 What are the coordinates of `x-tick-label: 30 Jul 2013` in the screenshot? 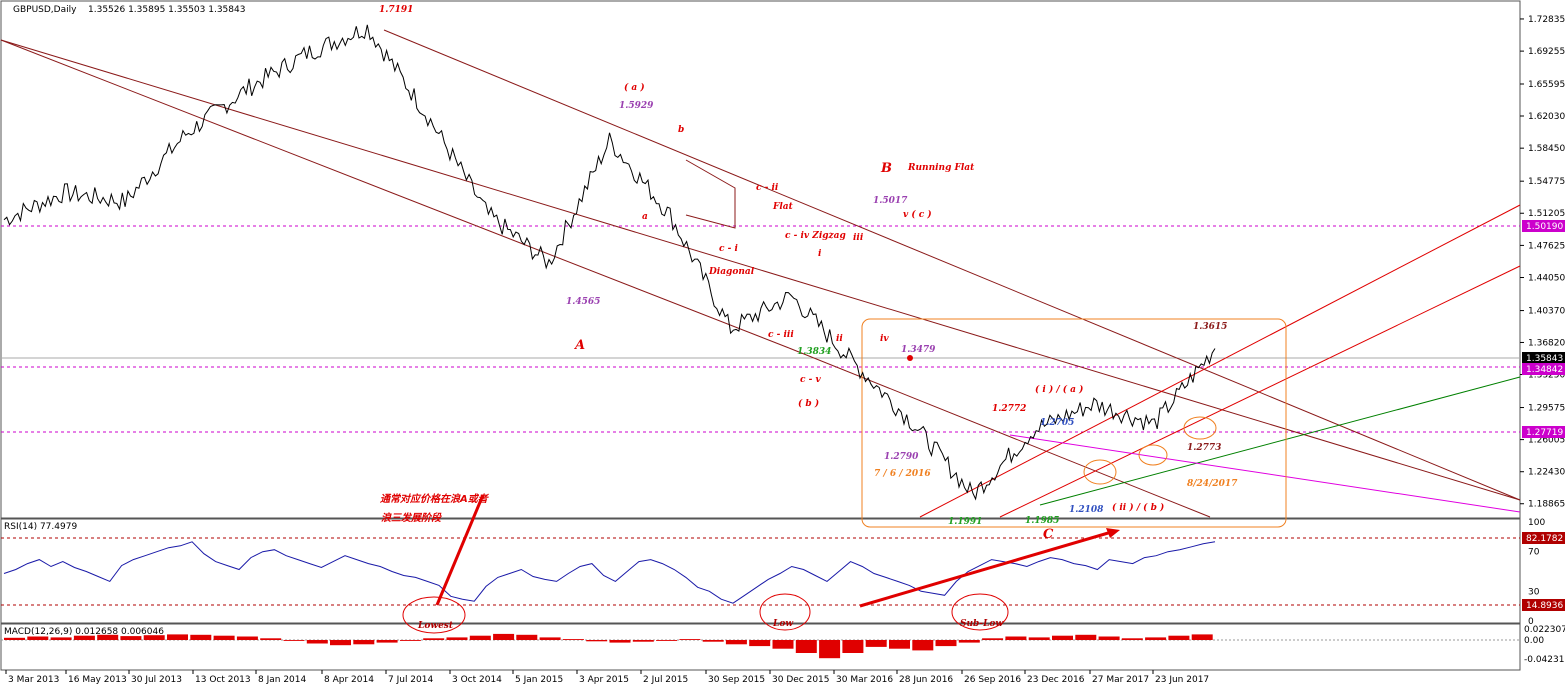 It's located at (156, 680).